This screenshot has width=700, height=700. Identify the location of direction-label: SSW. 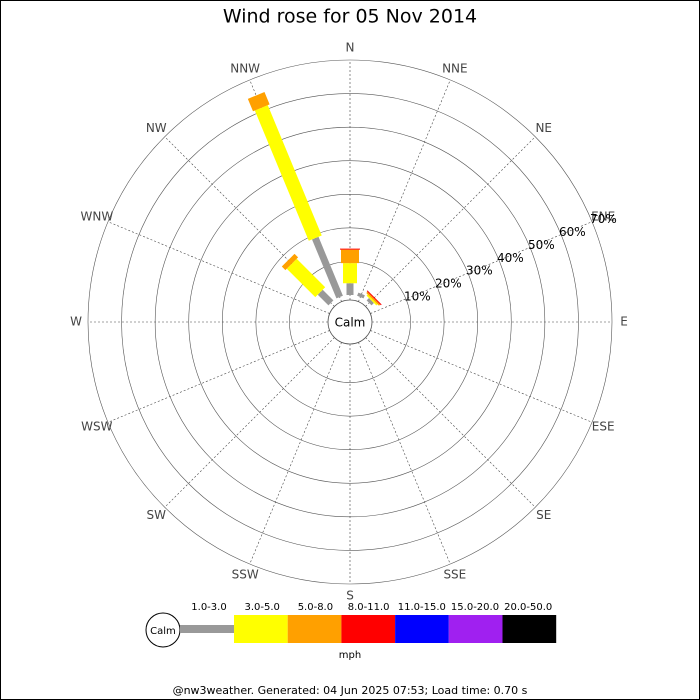
(245, 575).